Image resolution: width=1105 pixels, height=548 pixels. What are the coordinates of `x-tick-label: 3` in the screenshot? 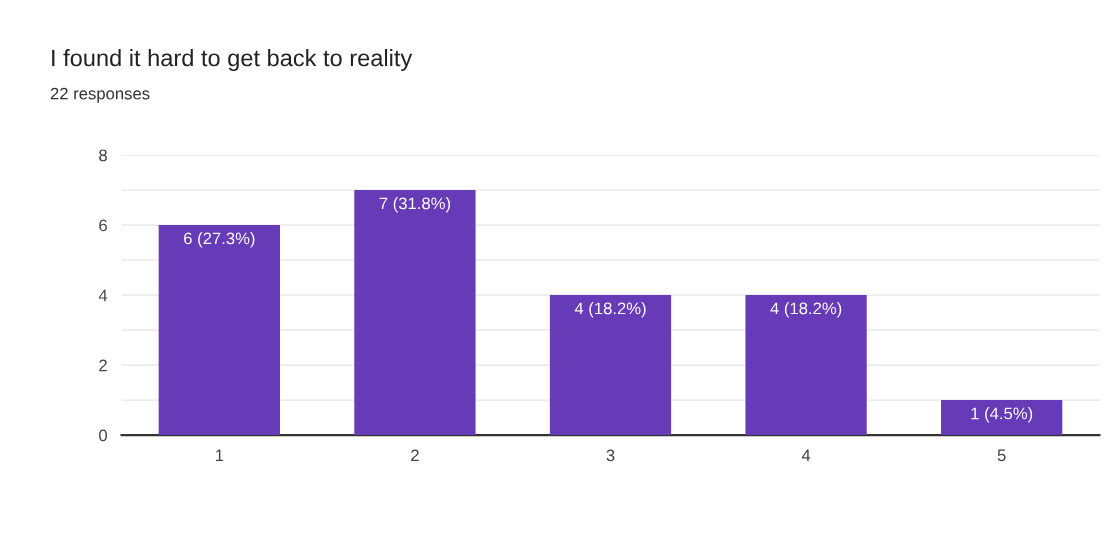 It's located at (610, 455).